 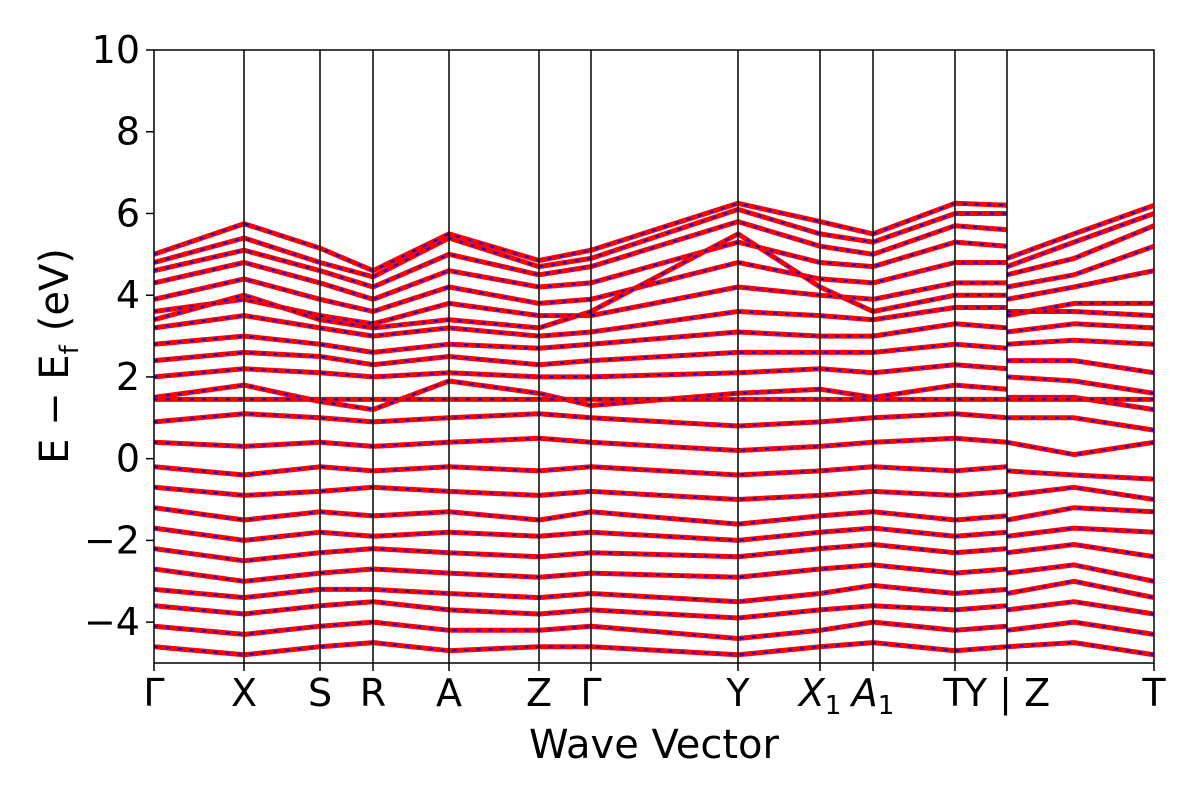 What do you see at coordinates (128, 295) in the screenshot?
I see `y-tick-label-4: 4` at bounding box center [128, 295].